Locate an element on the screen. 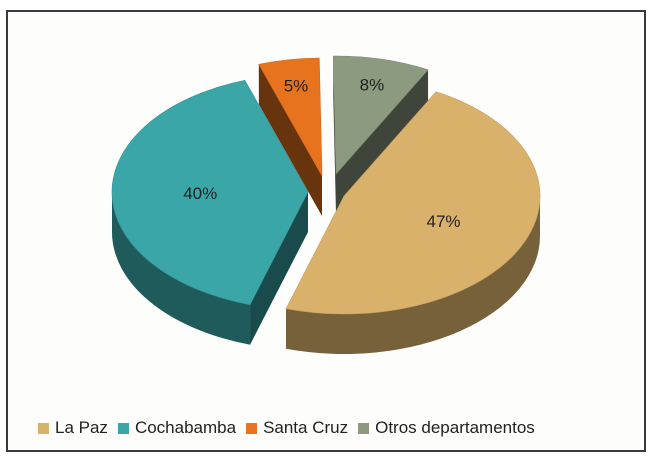 This screenshot has height=461, width=657. slice-otros is located at coordinates (380, 115).